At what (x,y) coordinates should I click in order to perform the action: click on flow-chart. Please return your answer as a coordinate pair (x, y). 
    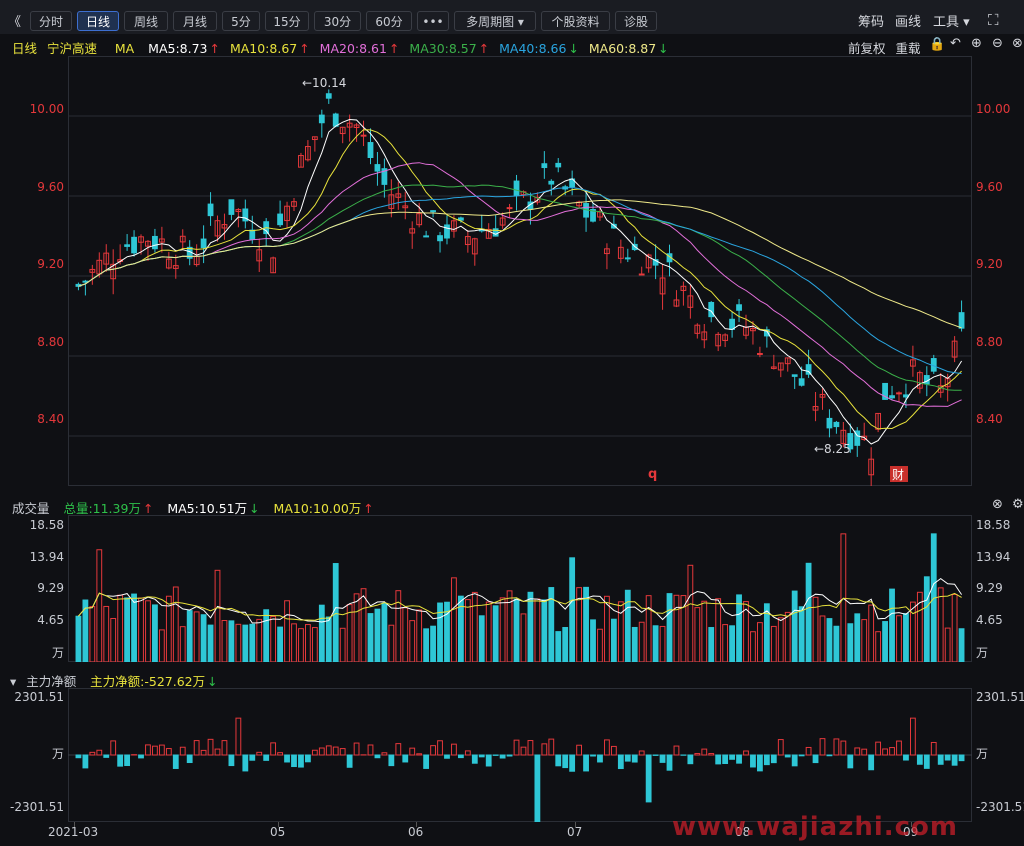
    Looking at the image, I should click on (520, 755).